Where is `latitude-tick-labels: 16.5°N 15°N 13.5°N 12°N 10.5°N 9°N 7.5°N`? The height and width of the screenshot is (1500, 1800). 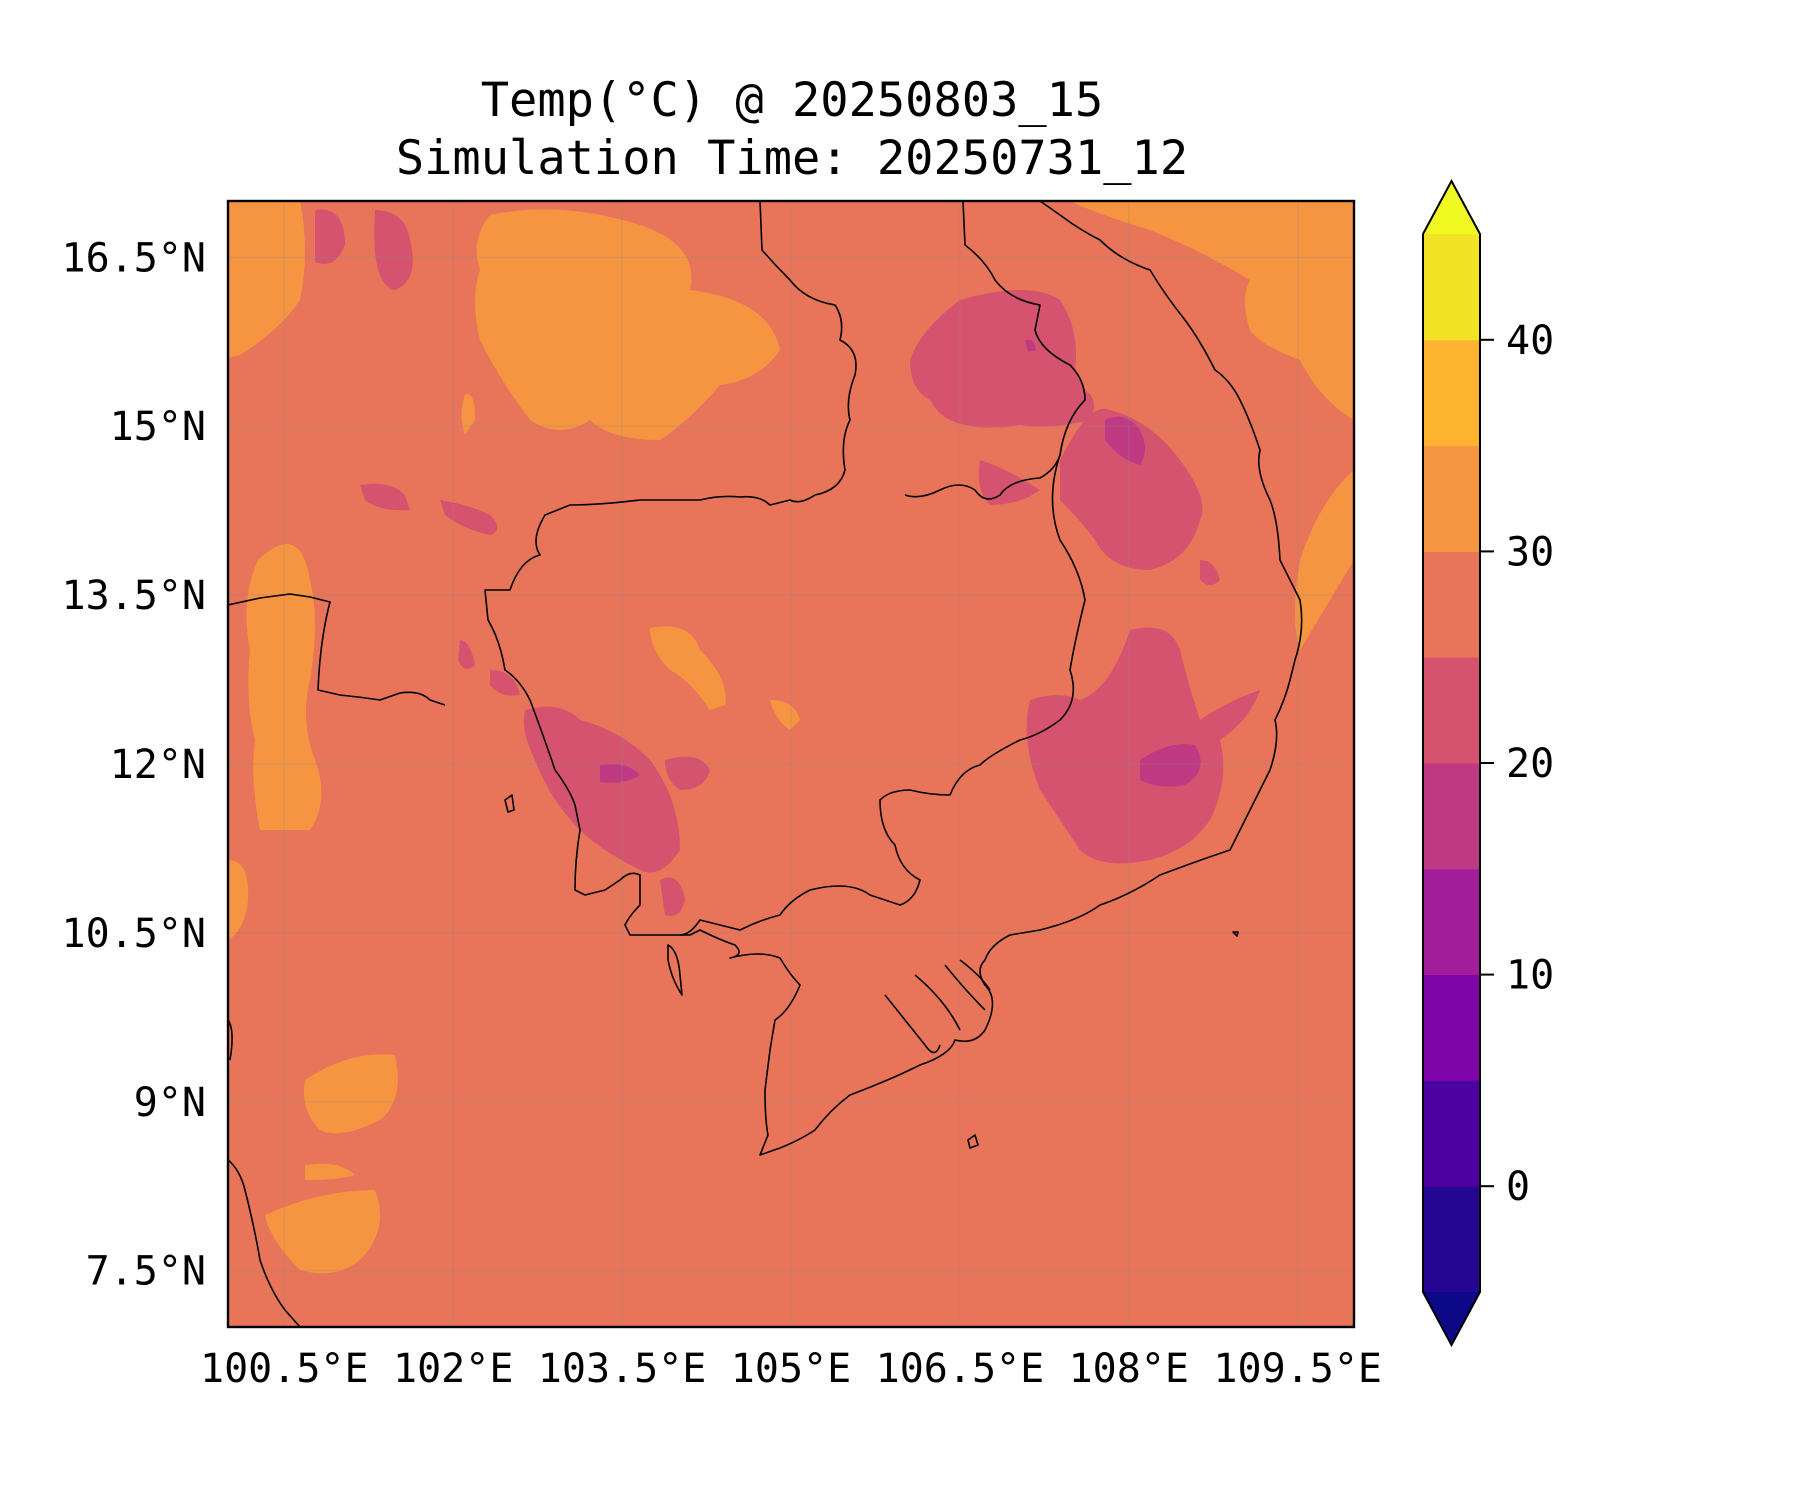
latitude-tick-labels: 16.5°N 15°N 13.5°N 12°N 10.5°N 9°N 7.5°N is located at coordinates (134, 764).